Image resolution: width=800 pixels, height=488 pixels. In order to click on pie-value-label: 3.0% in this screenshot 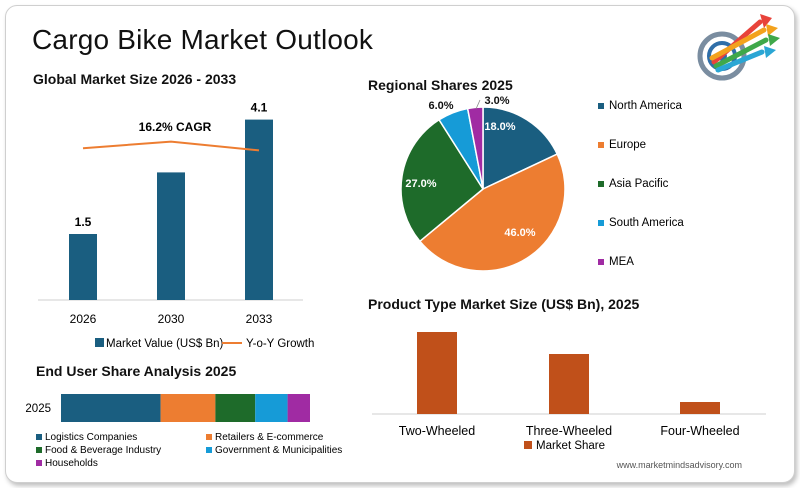, I will do `click(496, 101)`.